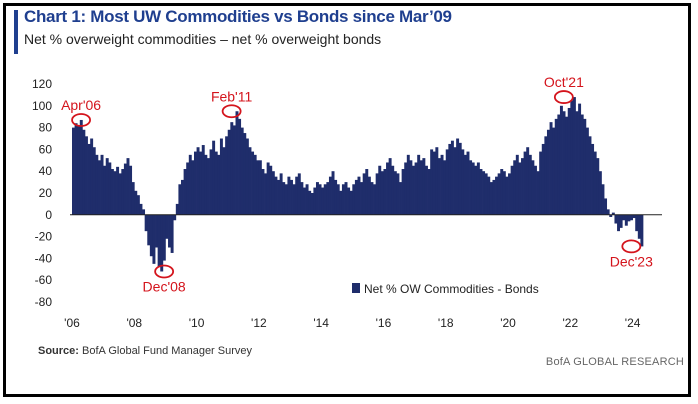 The height and width of the screenshot is (404, 698). I want to click on legend-label: Net % OW Commodities - Bonds, so click(451, 289).